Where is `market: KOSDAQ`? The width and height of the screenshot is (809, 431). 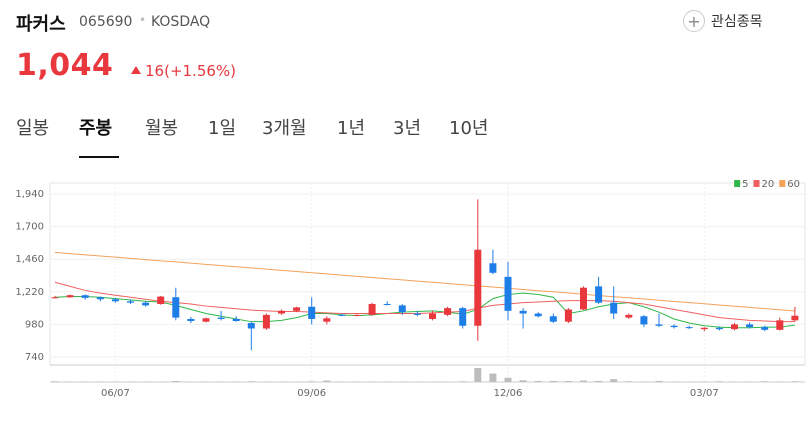
market: KOSDAQ is located at coordinates (181, 22).